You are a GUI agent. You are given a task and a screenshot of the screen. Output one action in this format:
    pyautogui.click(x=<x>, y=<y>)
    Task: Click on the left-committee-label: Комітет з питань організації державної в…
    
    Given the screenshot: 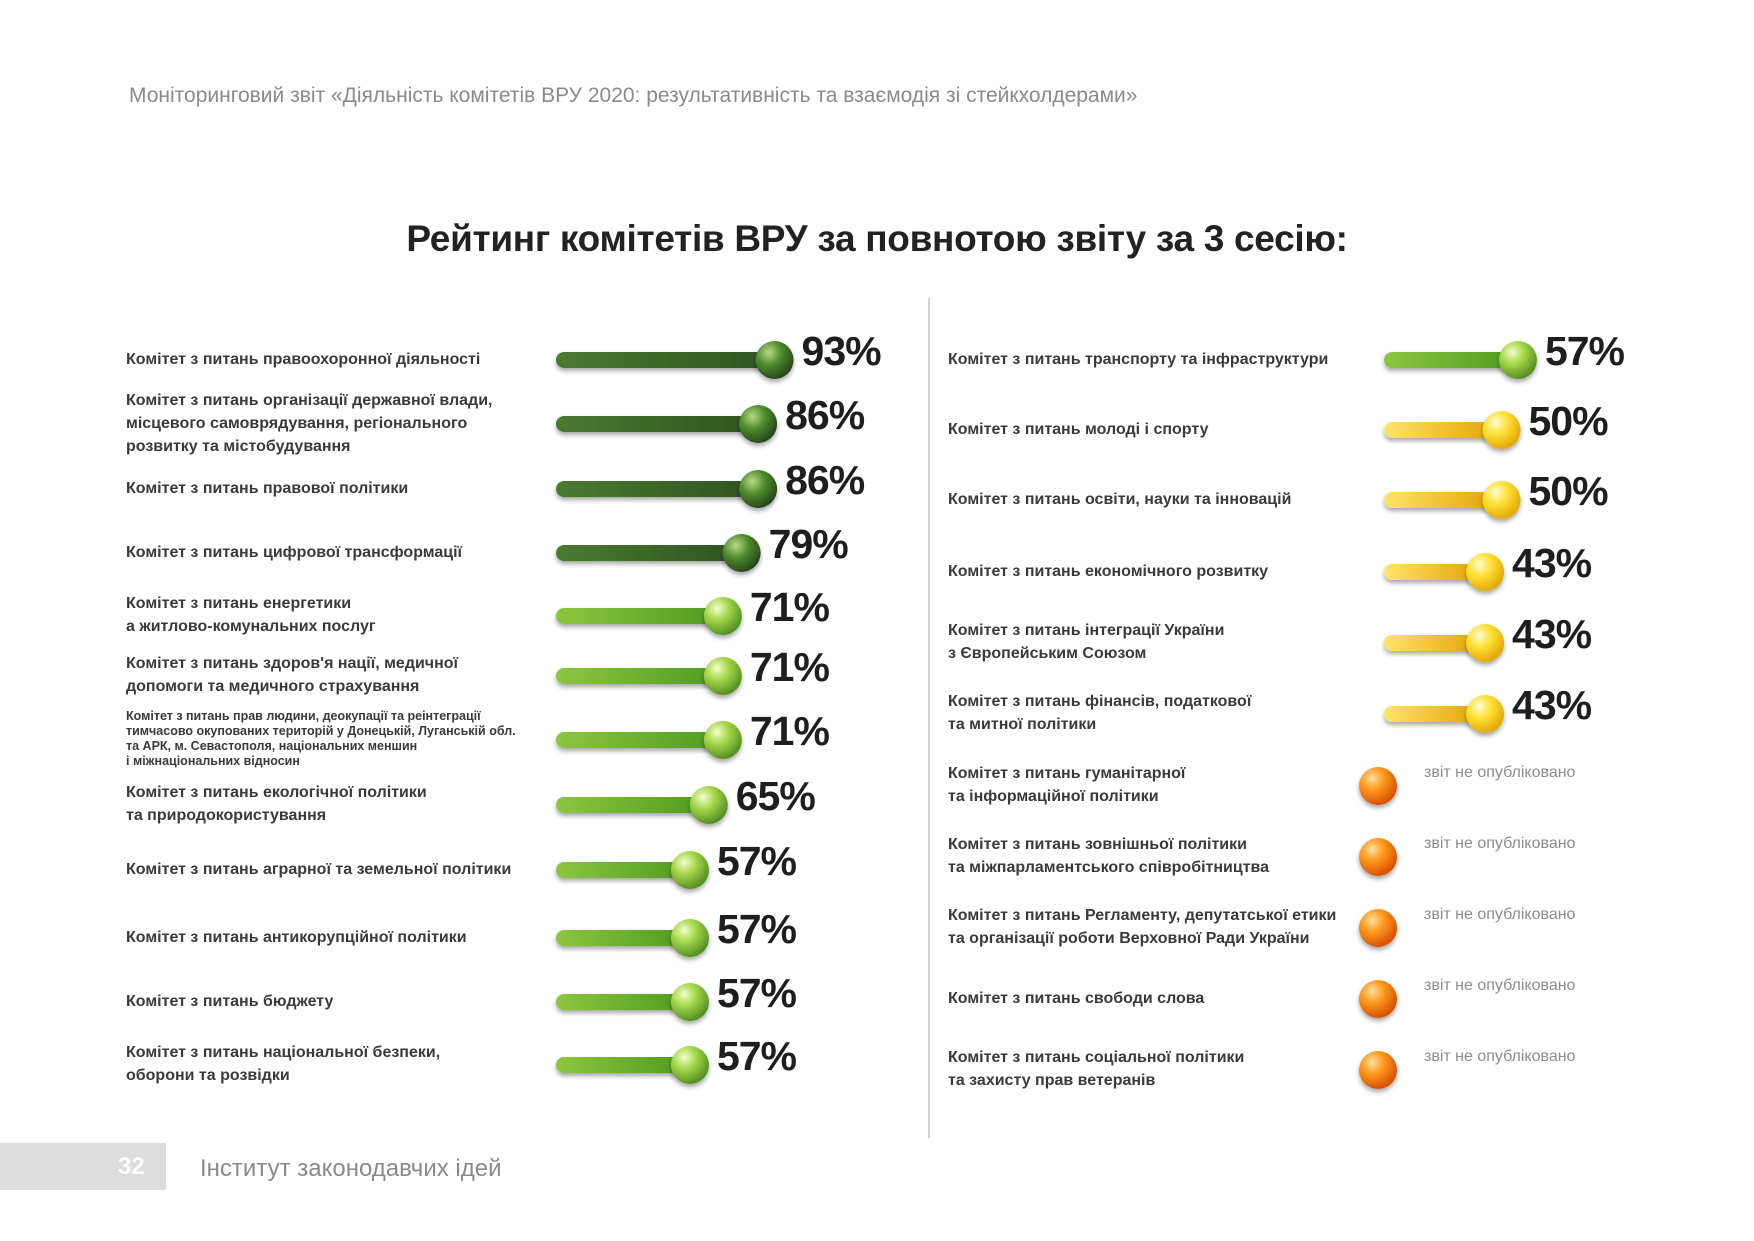 What is the action you would take?
    pyautogui.click(x=309, y=423)
    